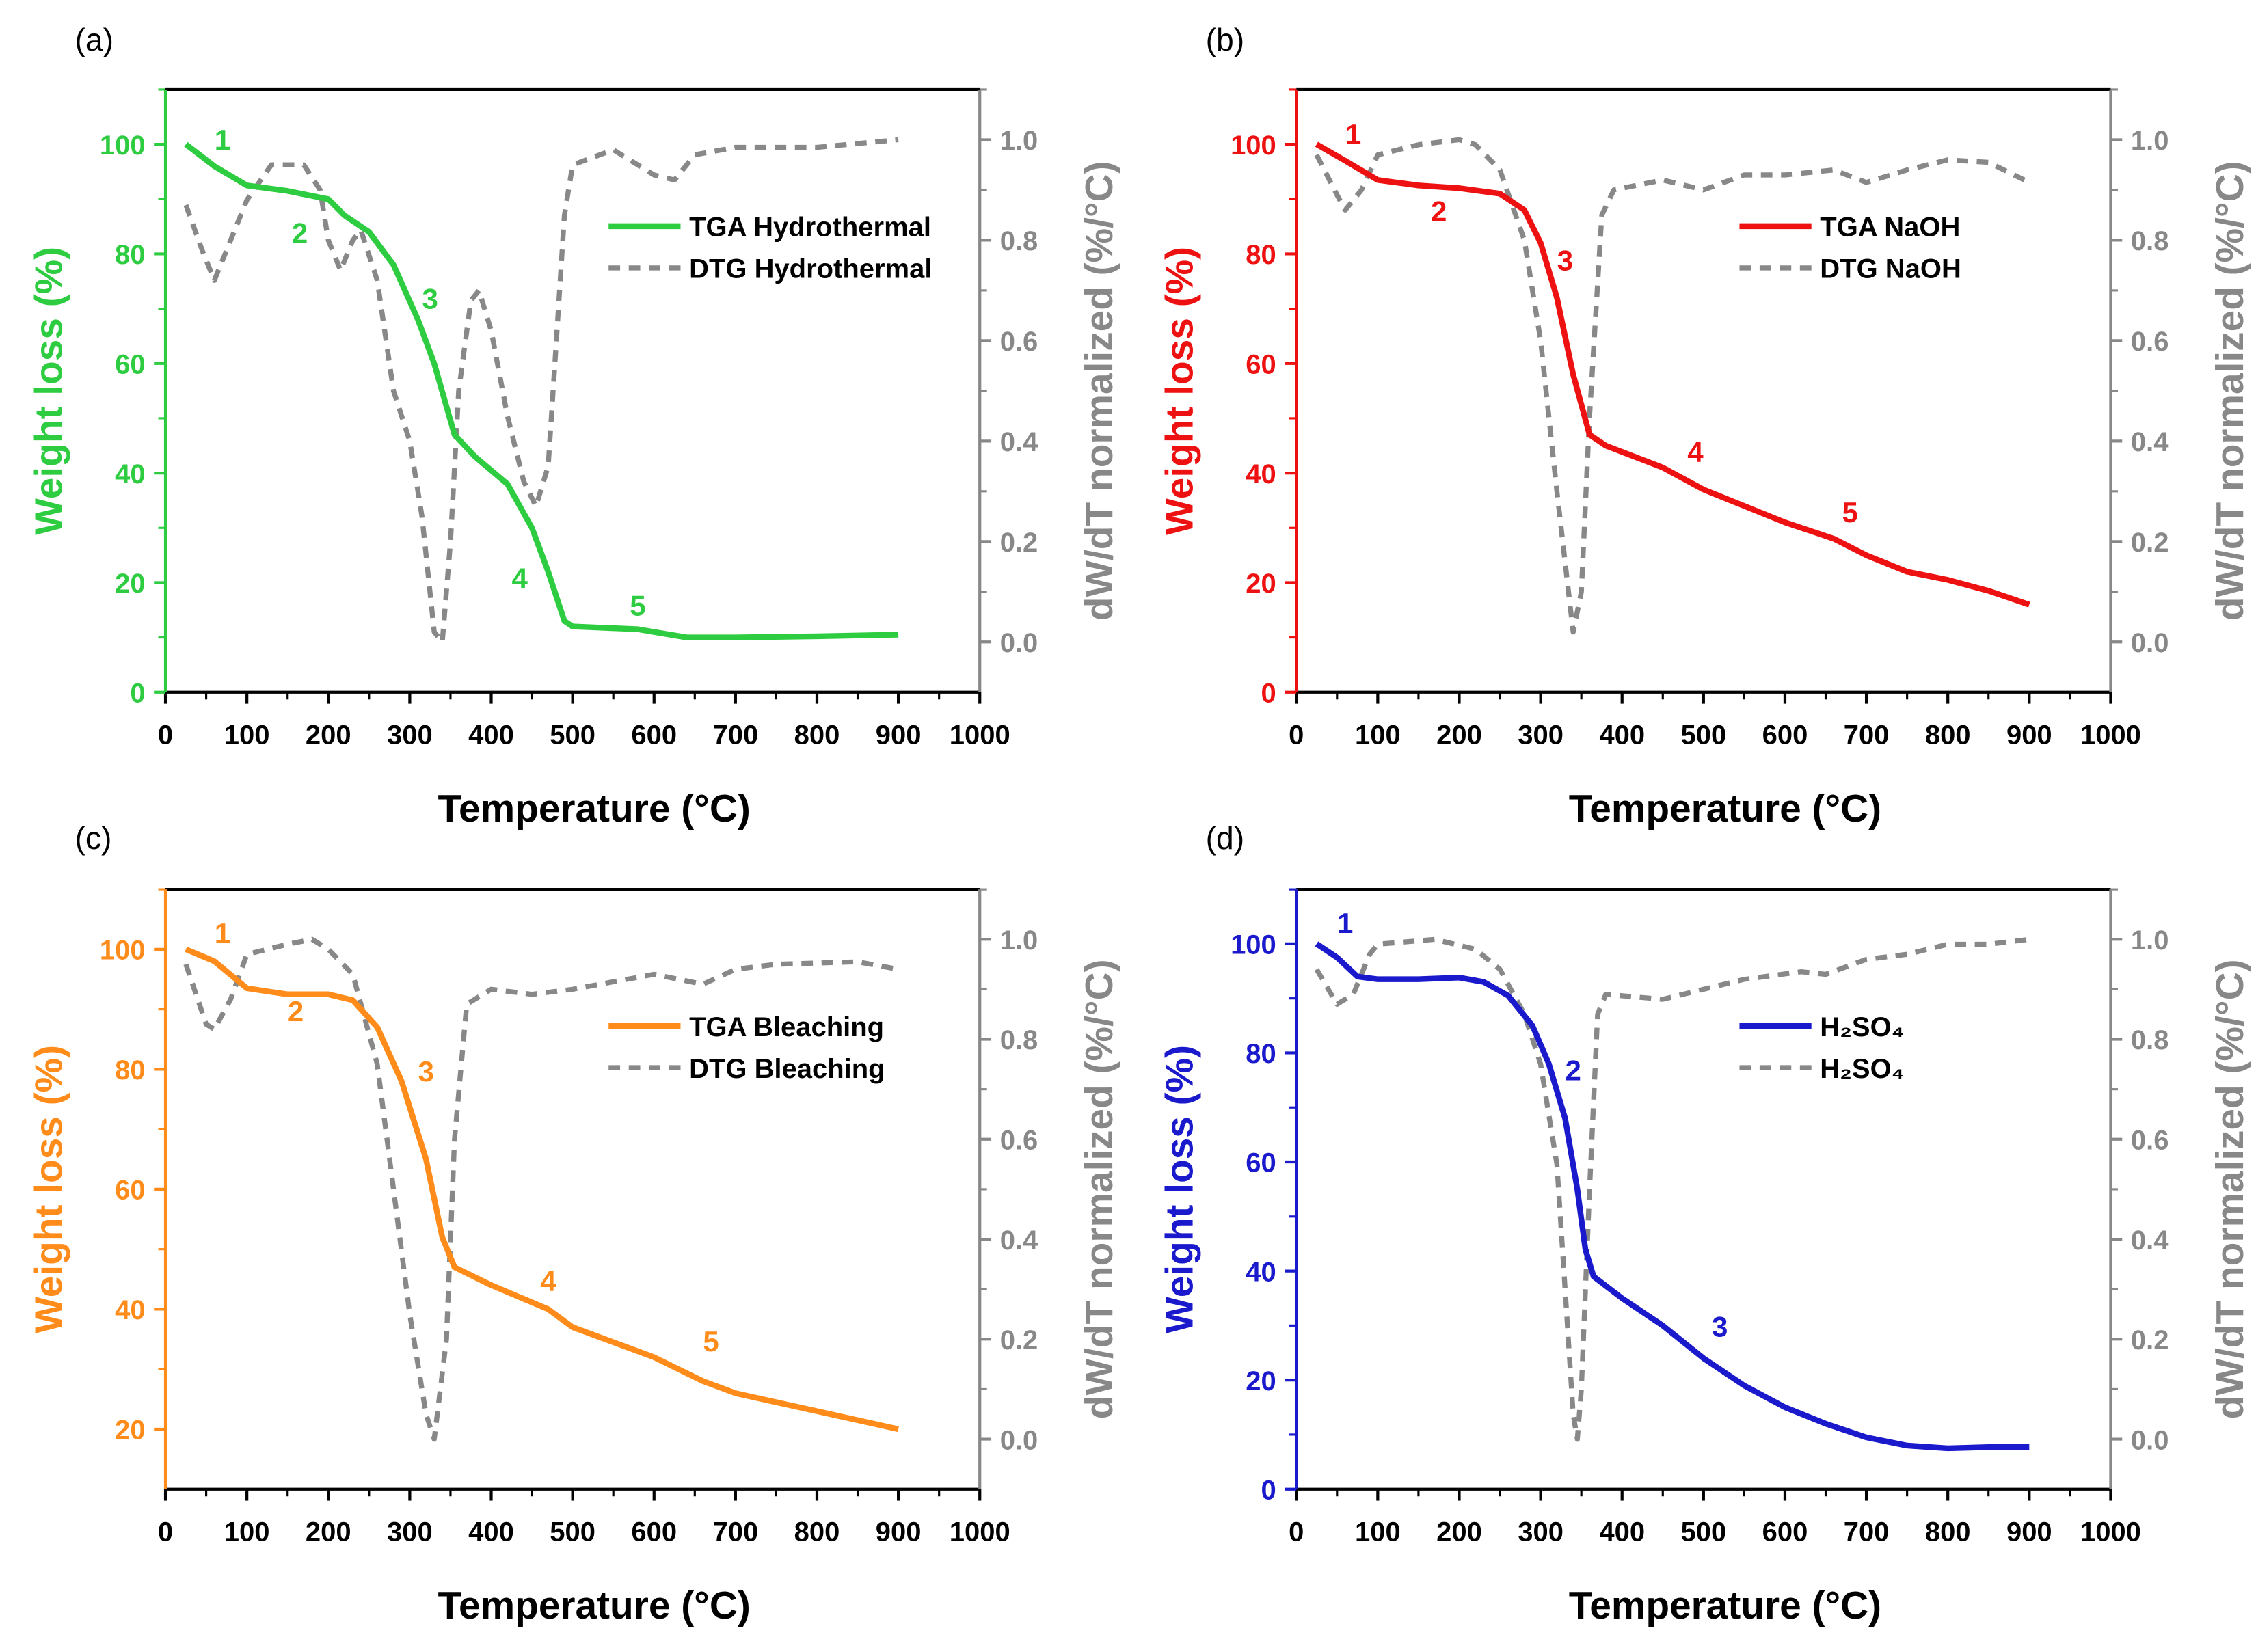  What do you see at coordinates (1862, 1069) in the screenshot?
I see `legend-dtg-label: H₂SO₄` at bounding box center [1862, 1069].